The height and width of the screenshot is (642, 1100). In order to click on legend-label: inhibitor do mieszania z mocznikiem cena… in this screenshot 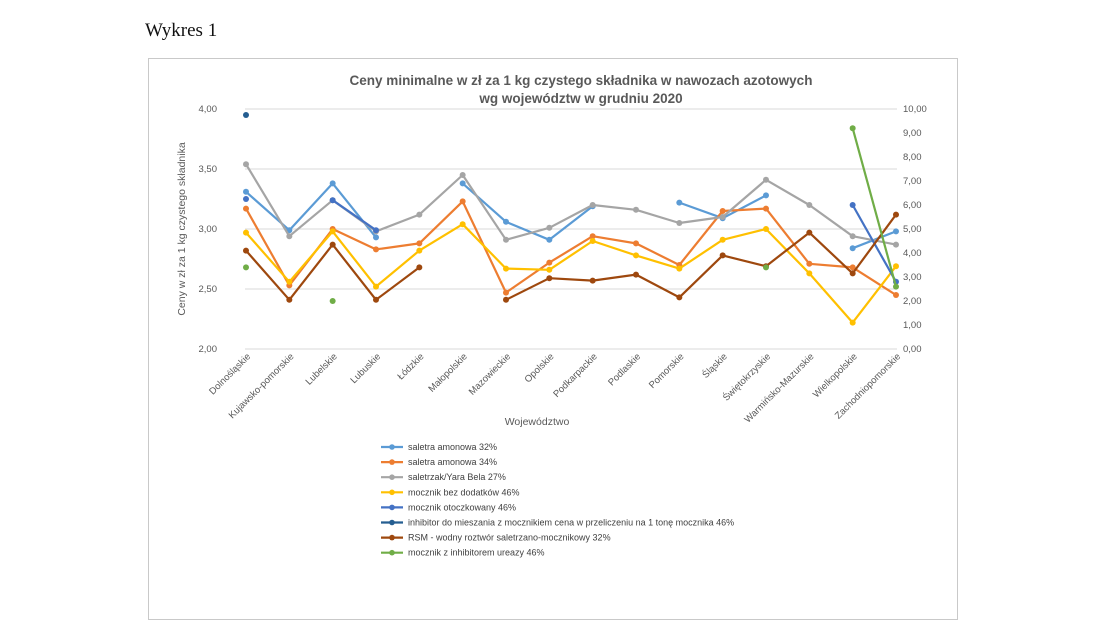, I will do `click(571, 523)`.